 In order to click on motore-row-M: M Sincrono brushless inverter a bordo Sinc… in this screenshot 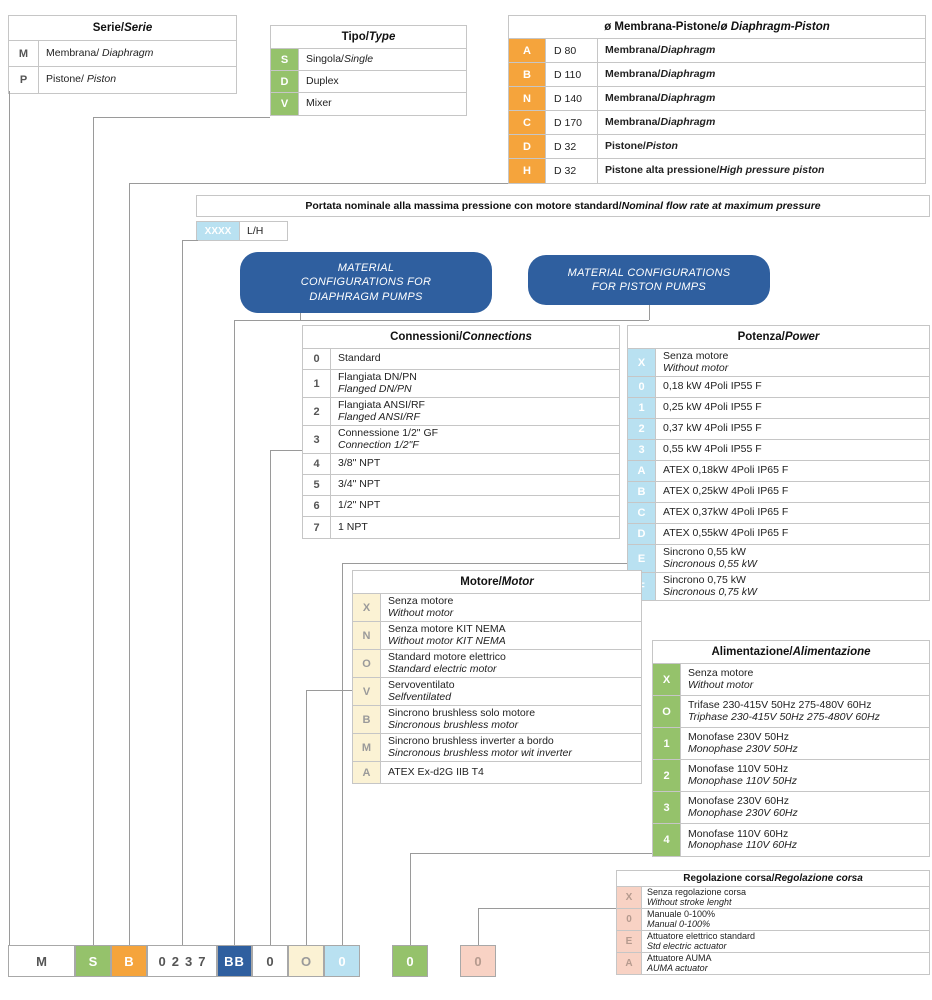, I will do `click(497, 748)`.